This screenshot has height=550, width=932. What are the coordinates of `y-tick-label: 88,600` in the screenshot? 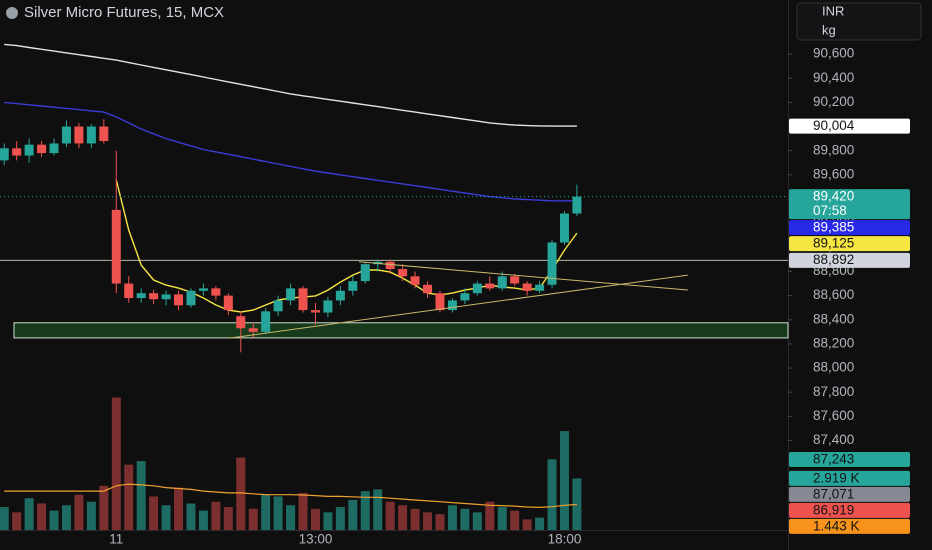 It's located at (833, 294).